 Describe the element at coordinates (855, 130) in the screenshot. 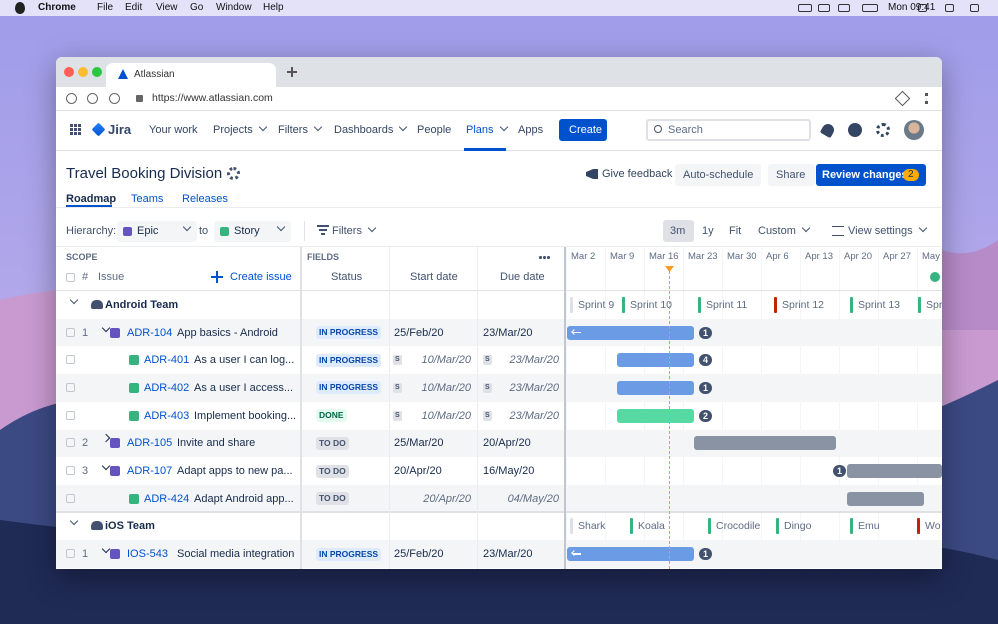

I see `help` at that location.